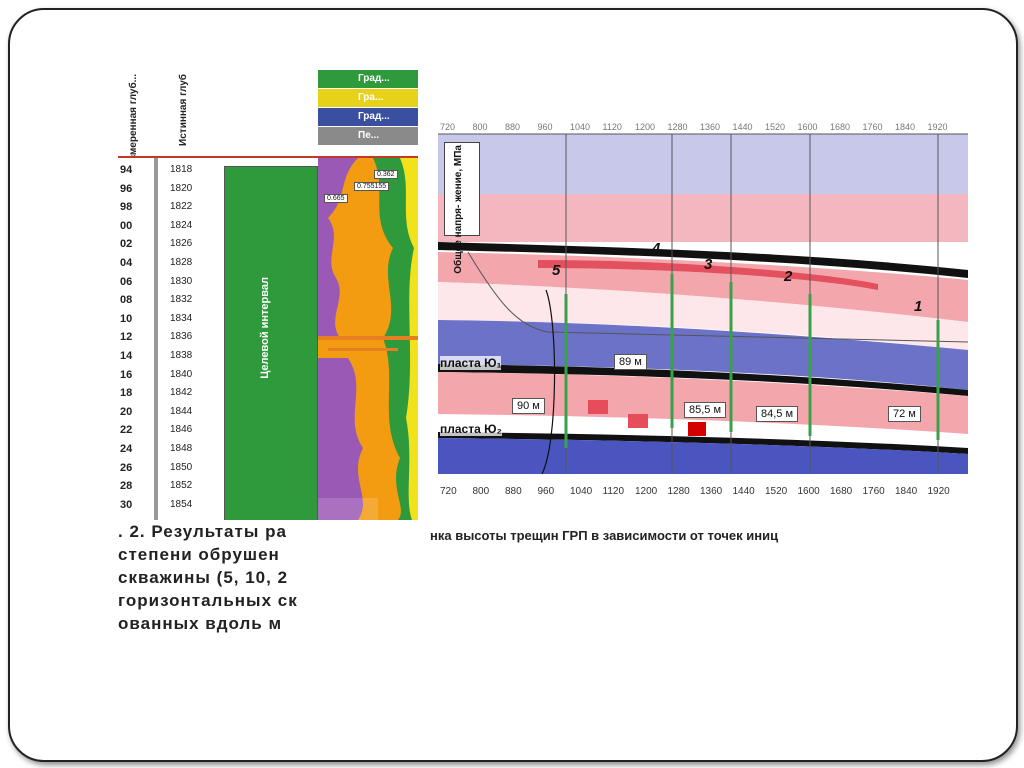  What do you see at coordinates (126, 318) in the screenshot?
I see `measured-depth-tick: 10` at bounding box center [126, 318].